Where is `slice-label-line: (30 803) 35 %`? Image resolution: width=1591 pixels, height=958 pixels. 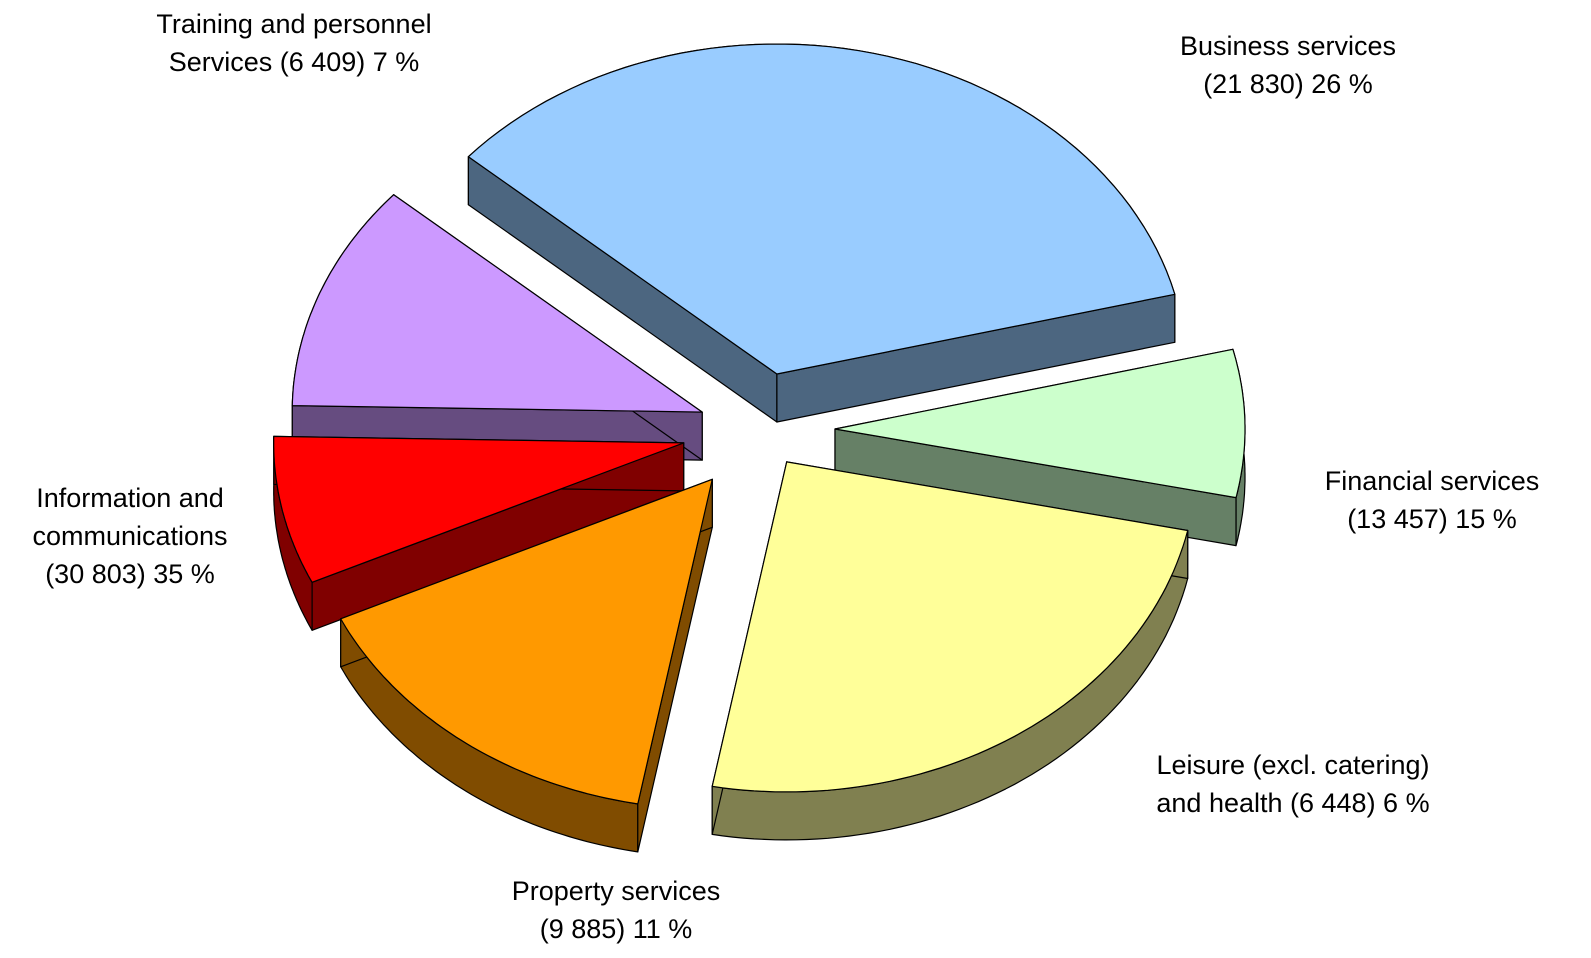 slice-label-line: (30 803) 35 % is located at coordinates (130, 574).